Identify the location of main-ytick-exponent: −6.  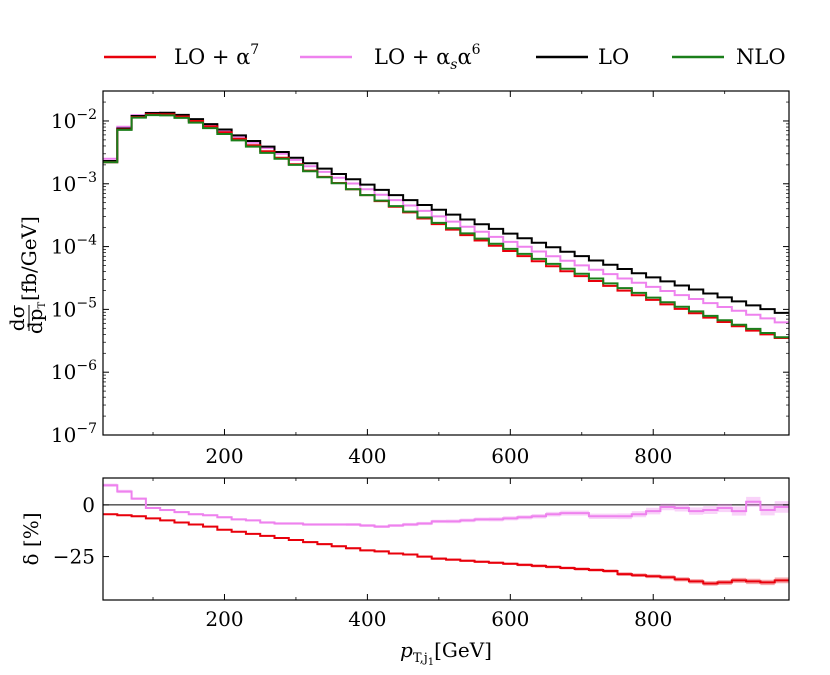
(86, 366).